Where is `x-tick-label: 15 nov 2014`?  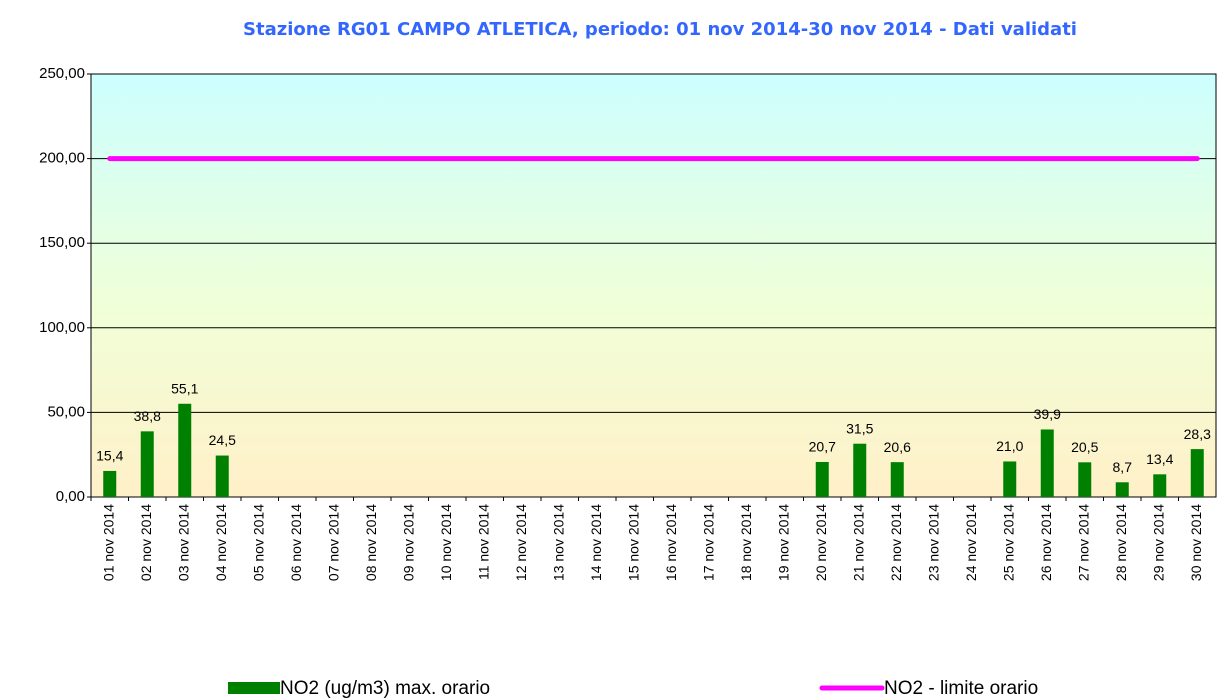 x-tick-label: 15 nov 2014 is located at coordinates (633, 542).